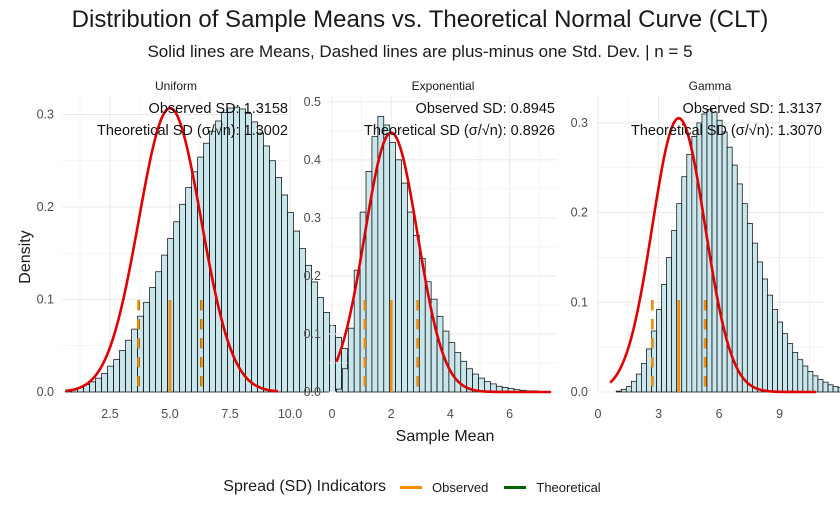 This screenshot has width=840, height=519. Describe the element at coordinates (450, 414) in the screenshot. I see `panel-exponential-x-tick-label: 4` at that location.